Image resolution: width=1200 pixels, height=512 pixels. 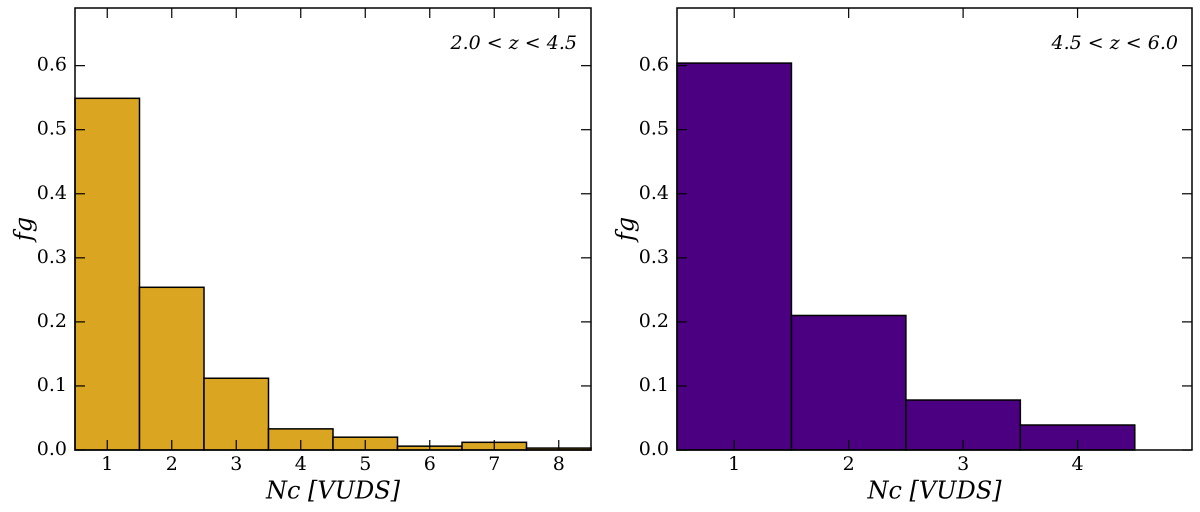 I want to click on x-tick-label: 7, so click(x=494, y=464).